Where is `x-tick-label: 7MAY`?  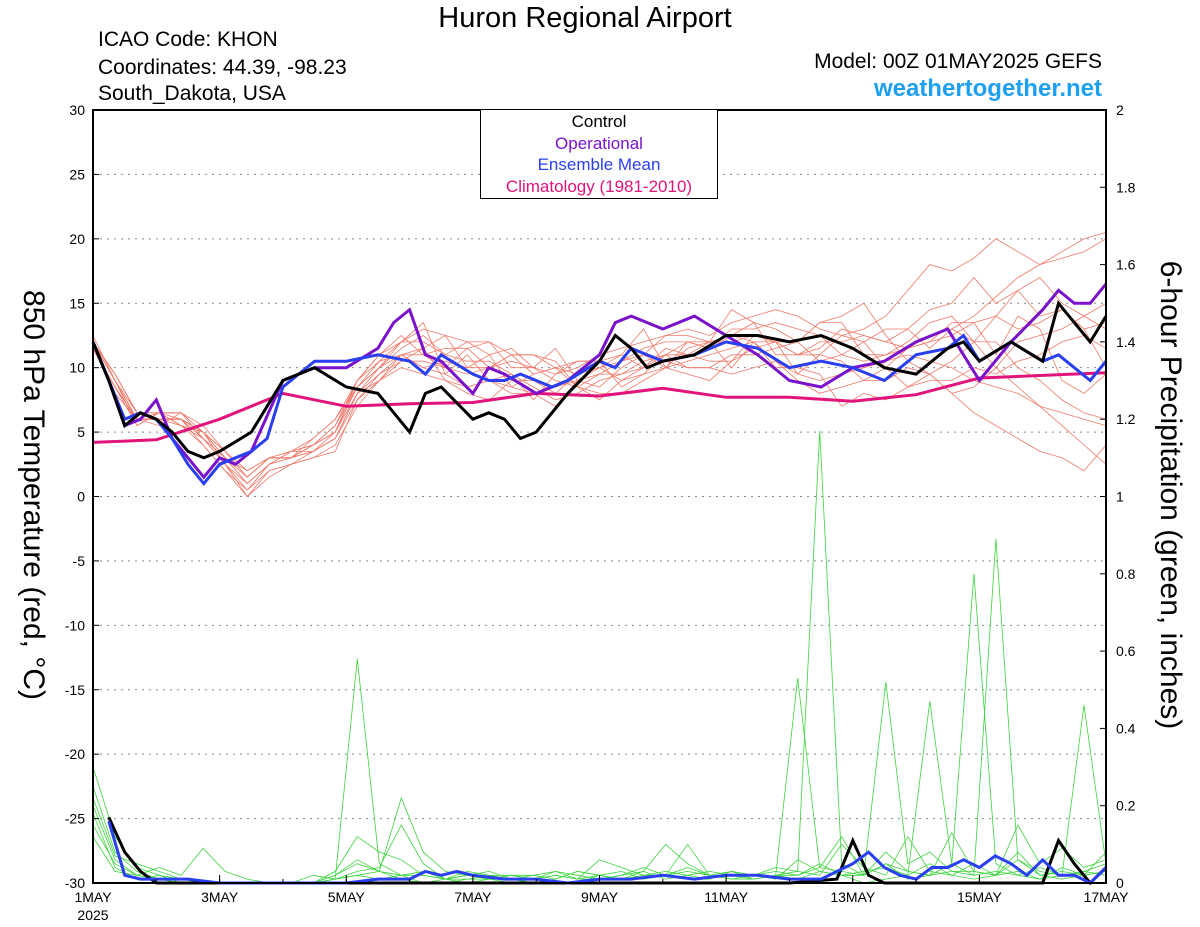 x-tick-label: 7MAY is located at coordinates (473, 897).